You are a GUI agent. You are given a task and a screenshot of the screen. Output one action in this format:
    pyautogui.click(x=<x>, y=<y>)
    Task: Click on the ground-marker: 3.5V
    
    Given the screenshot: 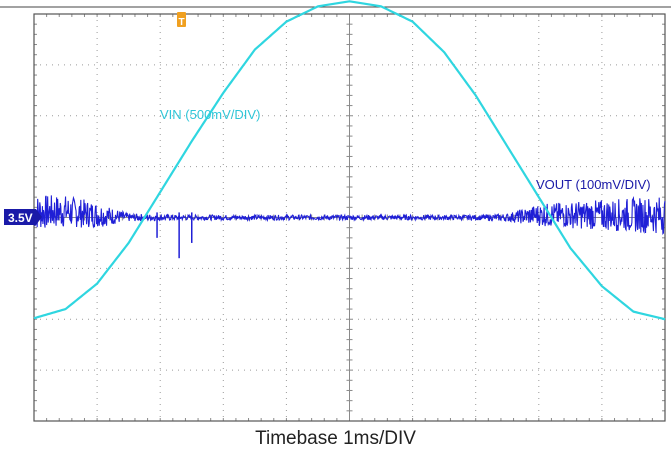 What is the action you would take?
    pyautogui.click(x=23, y=217)
    